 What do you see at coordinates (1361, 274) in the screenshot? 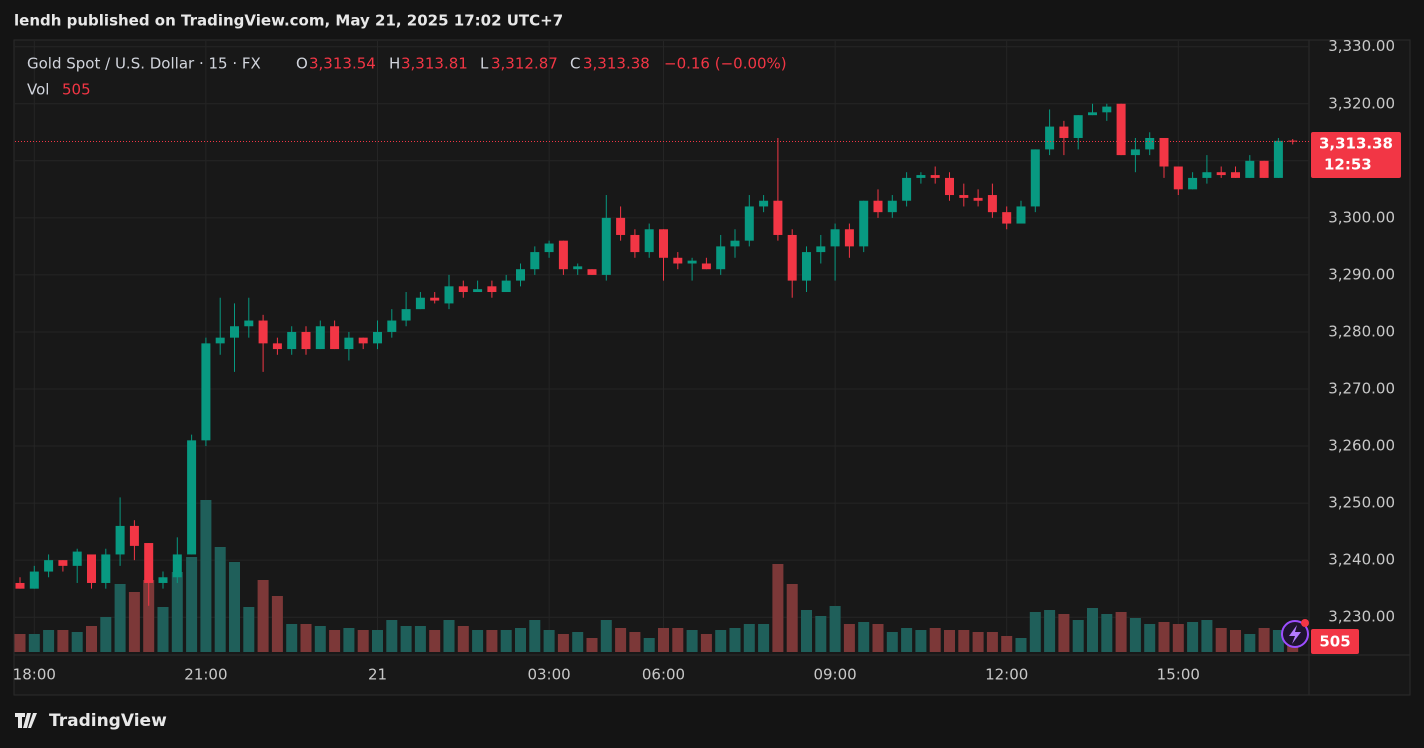
I see `y-tick-label: 3,290.00` at bounding box center [1361, 274].